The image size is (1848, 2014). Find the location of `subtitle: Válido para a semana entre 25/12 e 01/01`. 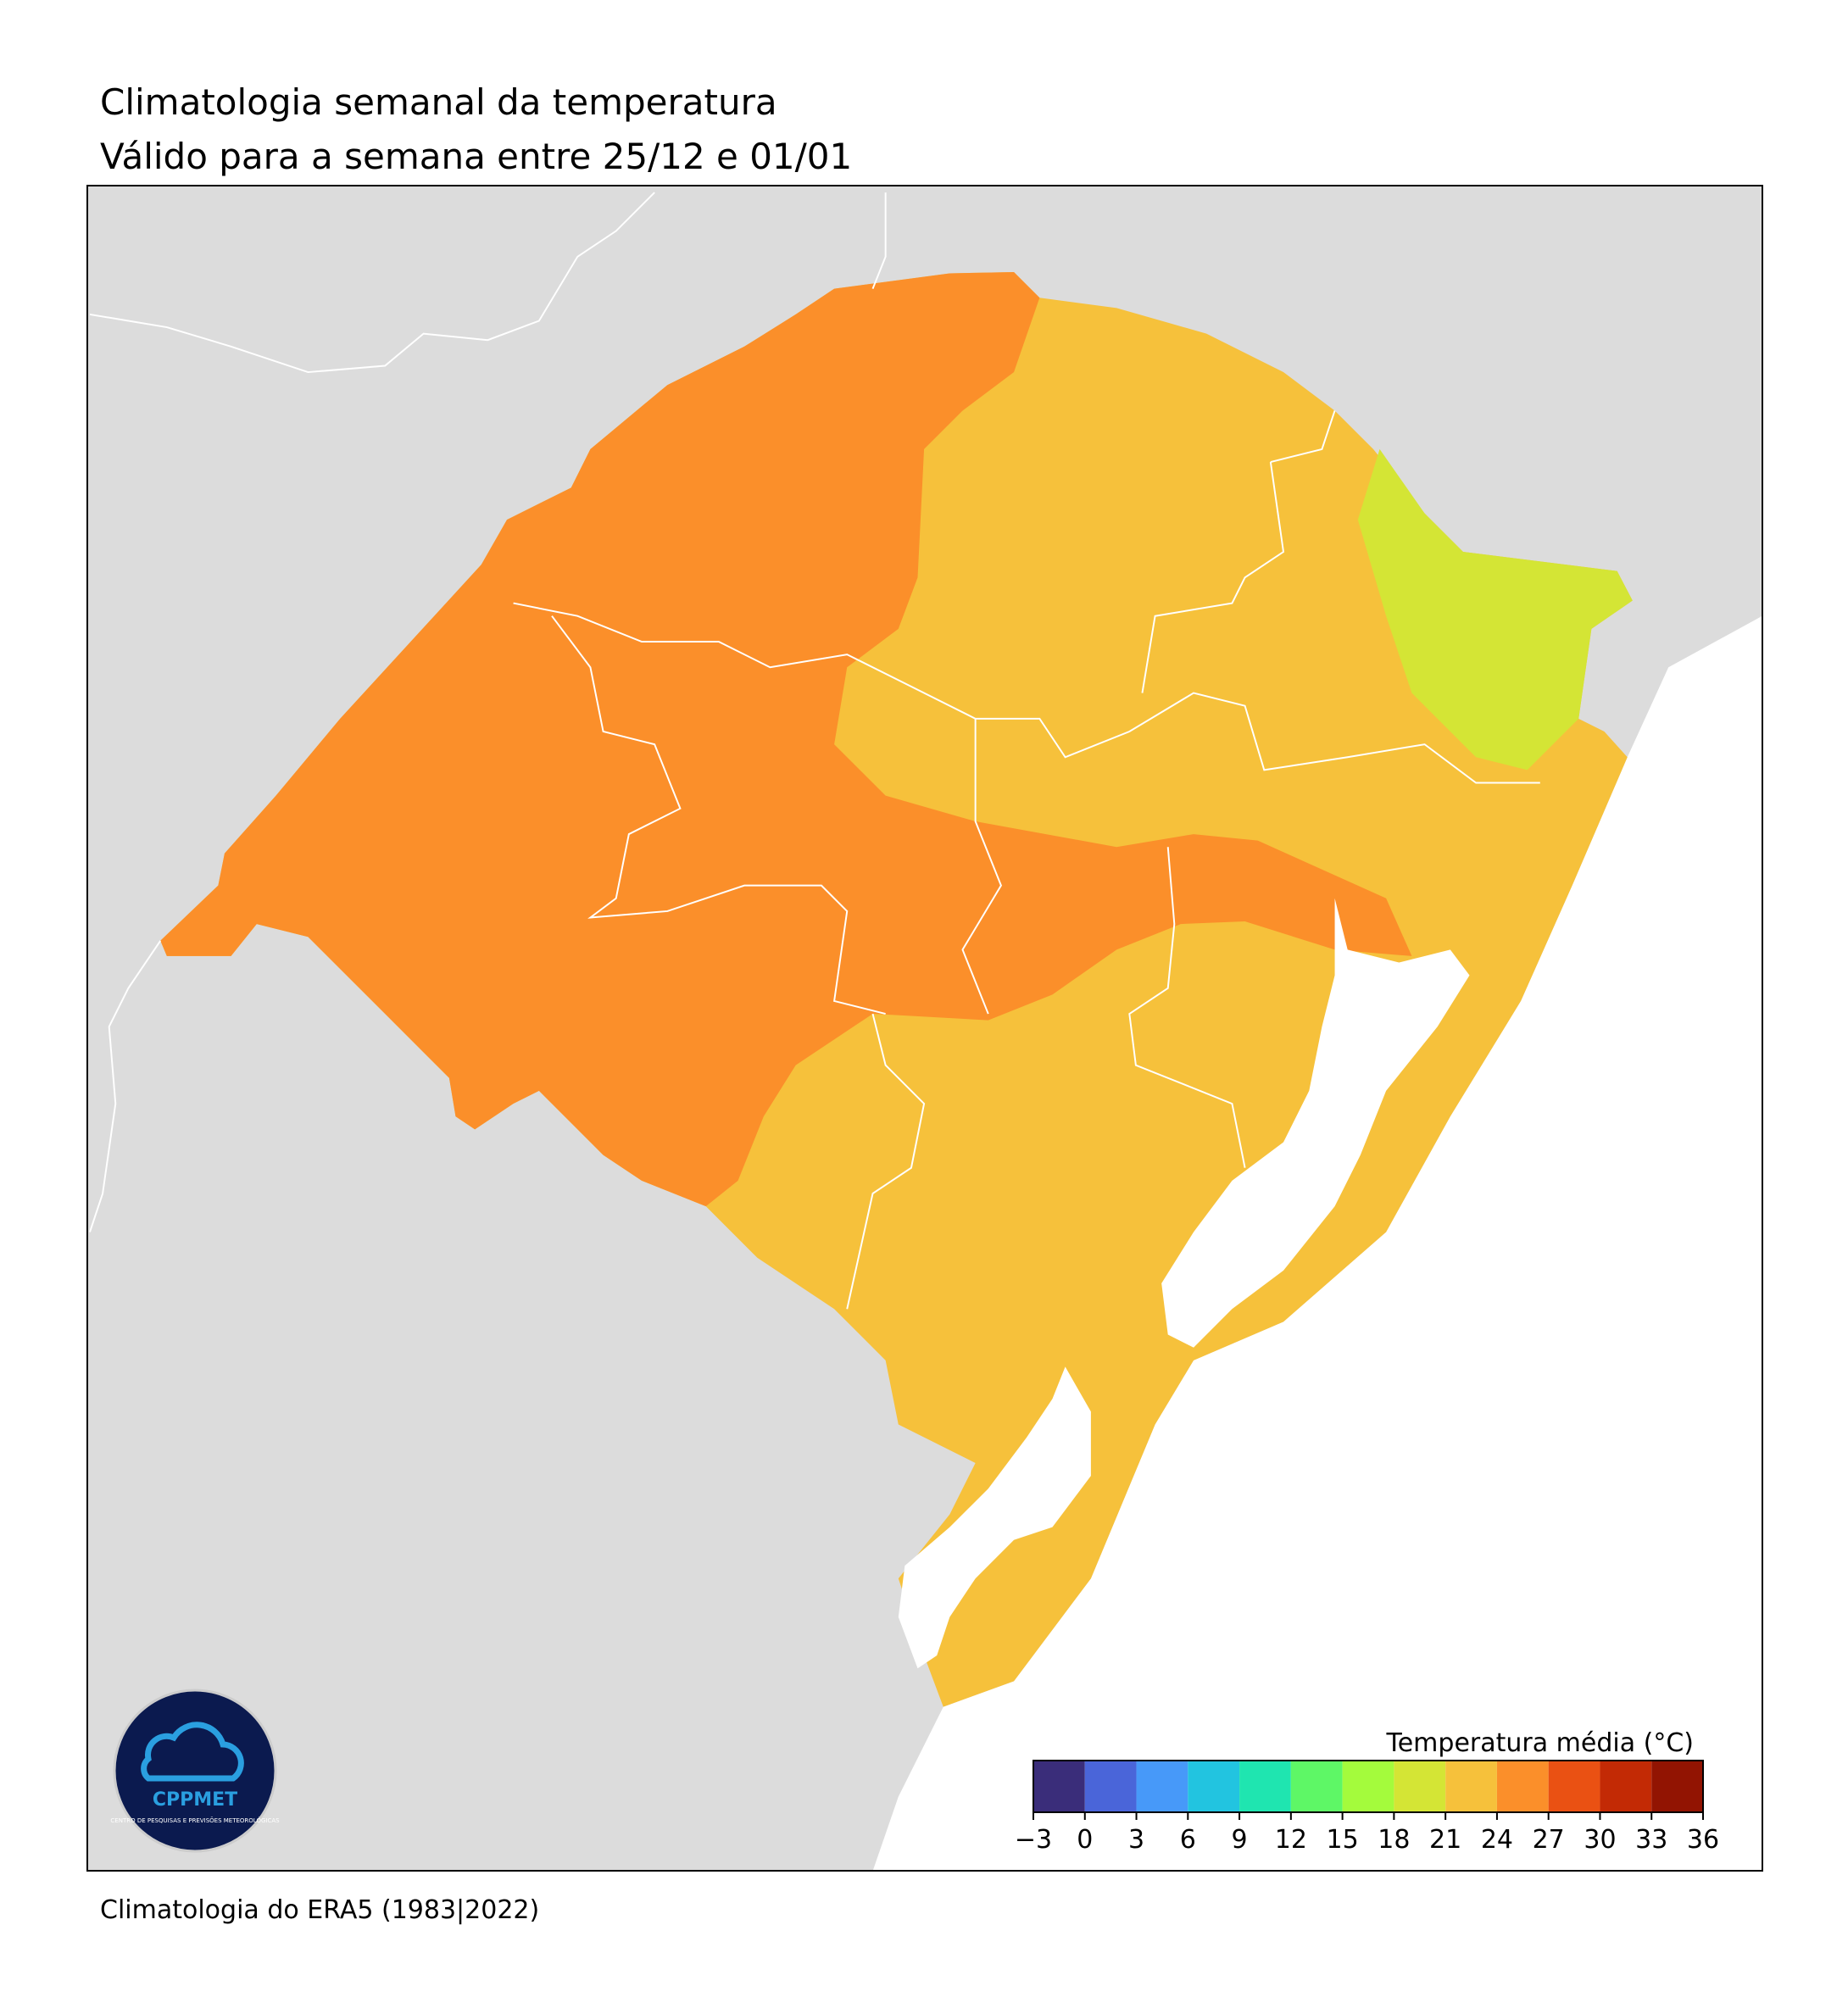

subtitle: Válido para a semana entre 25/12 e 01/01 is located at coordinates (476, 157).